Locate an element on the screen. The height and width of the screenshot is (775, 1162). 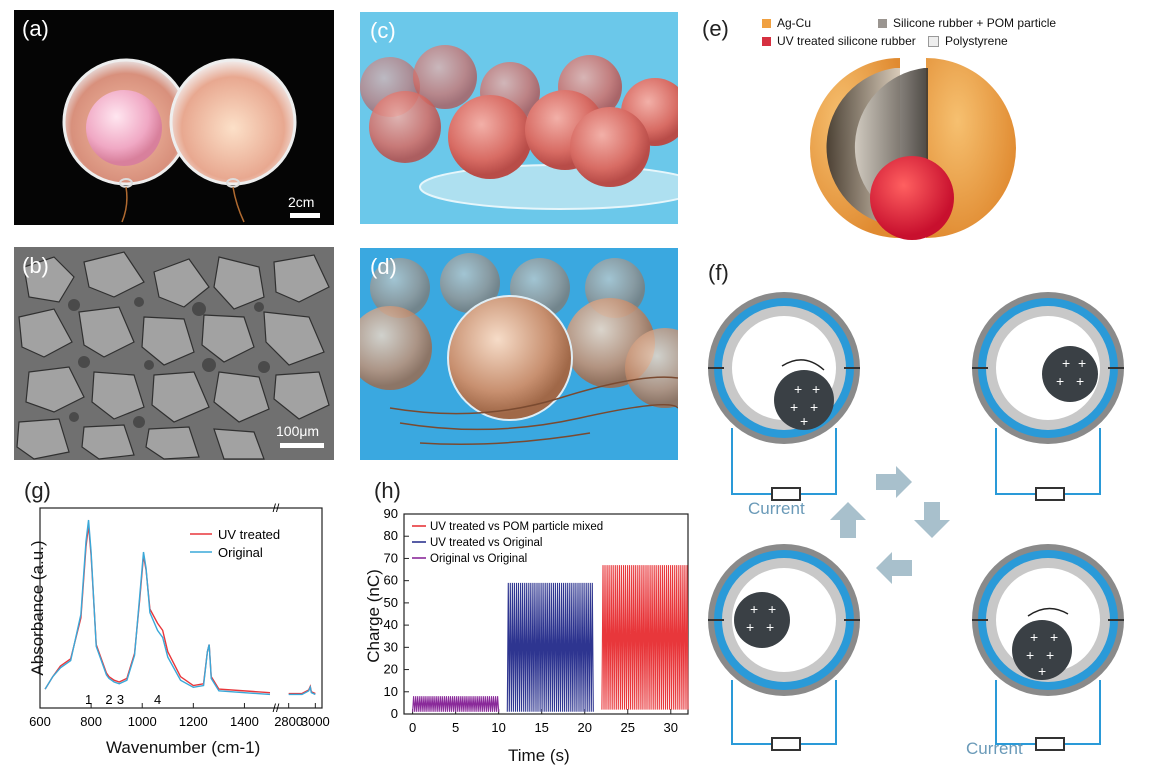
legend-item-ag-cu: Ag-Cu is located at coordinates (786, 23).